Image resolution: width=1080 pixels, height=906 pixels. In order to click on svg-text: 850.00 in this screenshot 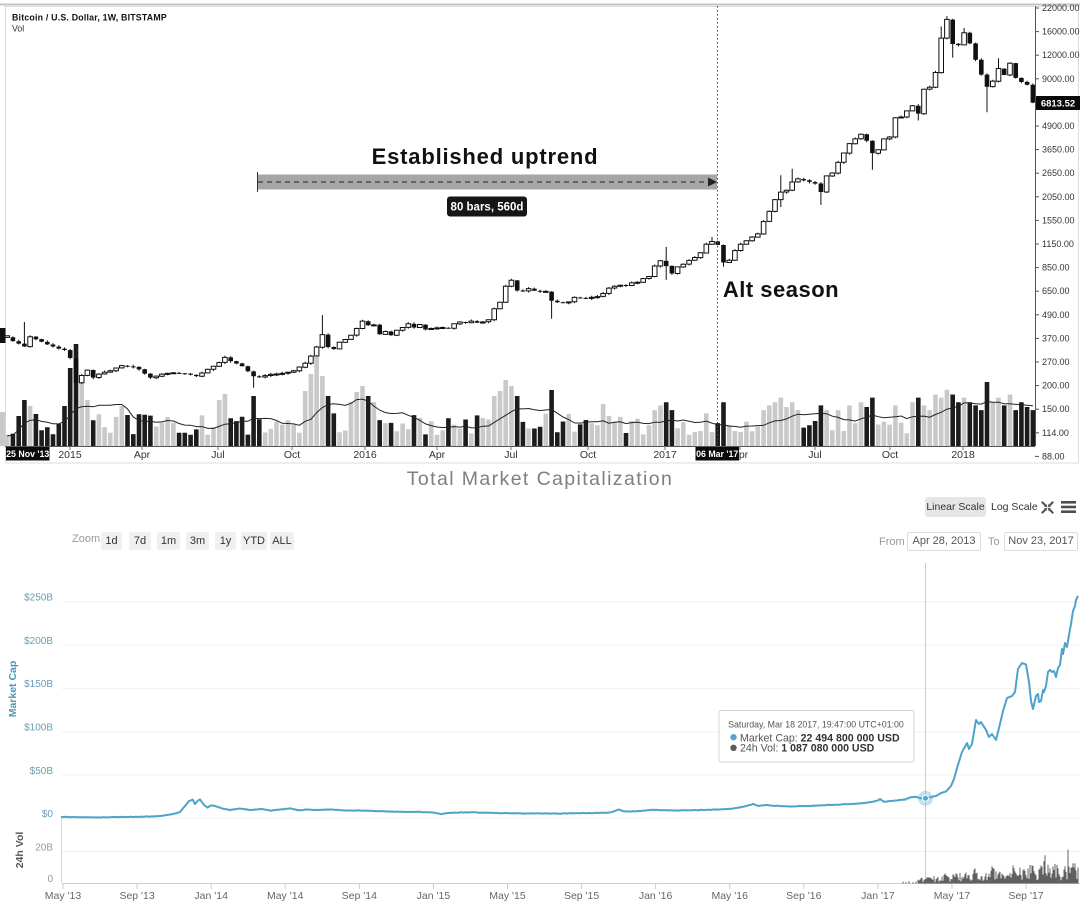, I will do `click(1056, 268)`.